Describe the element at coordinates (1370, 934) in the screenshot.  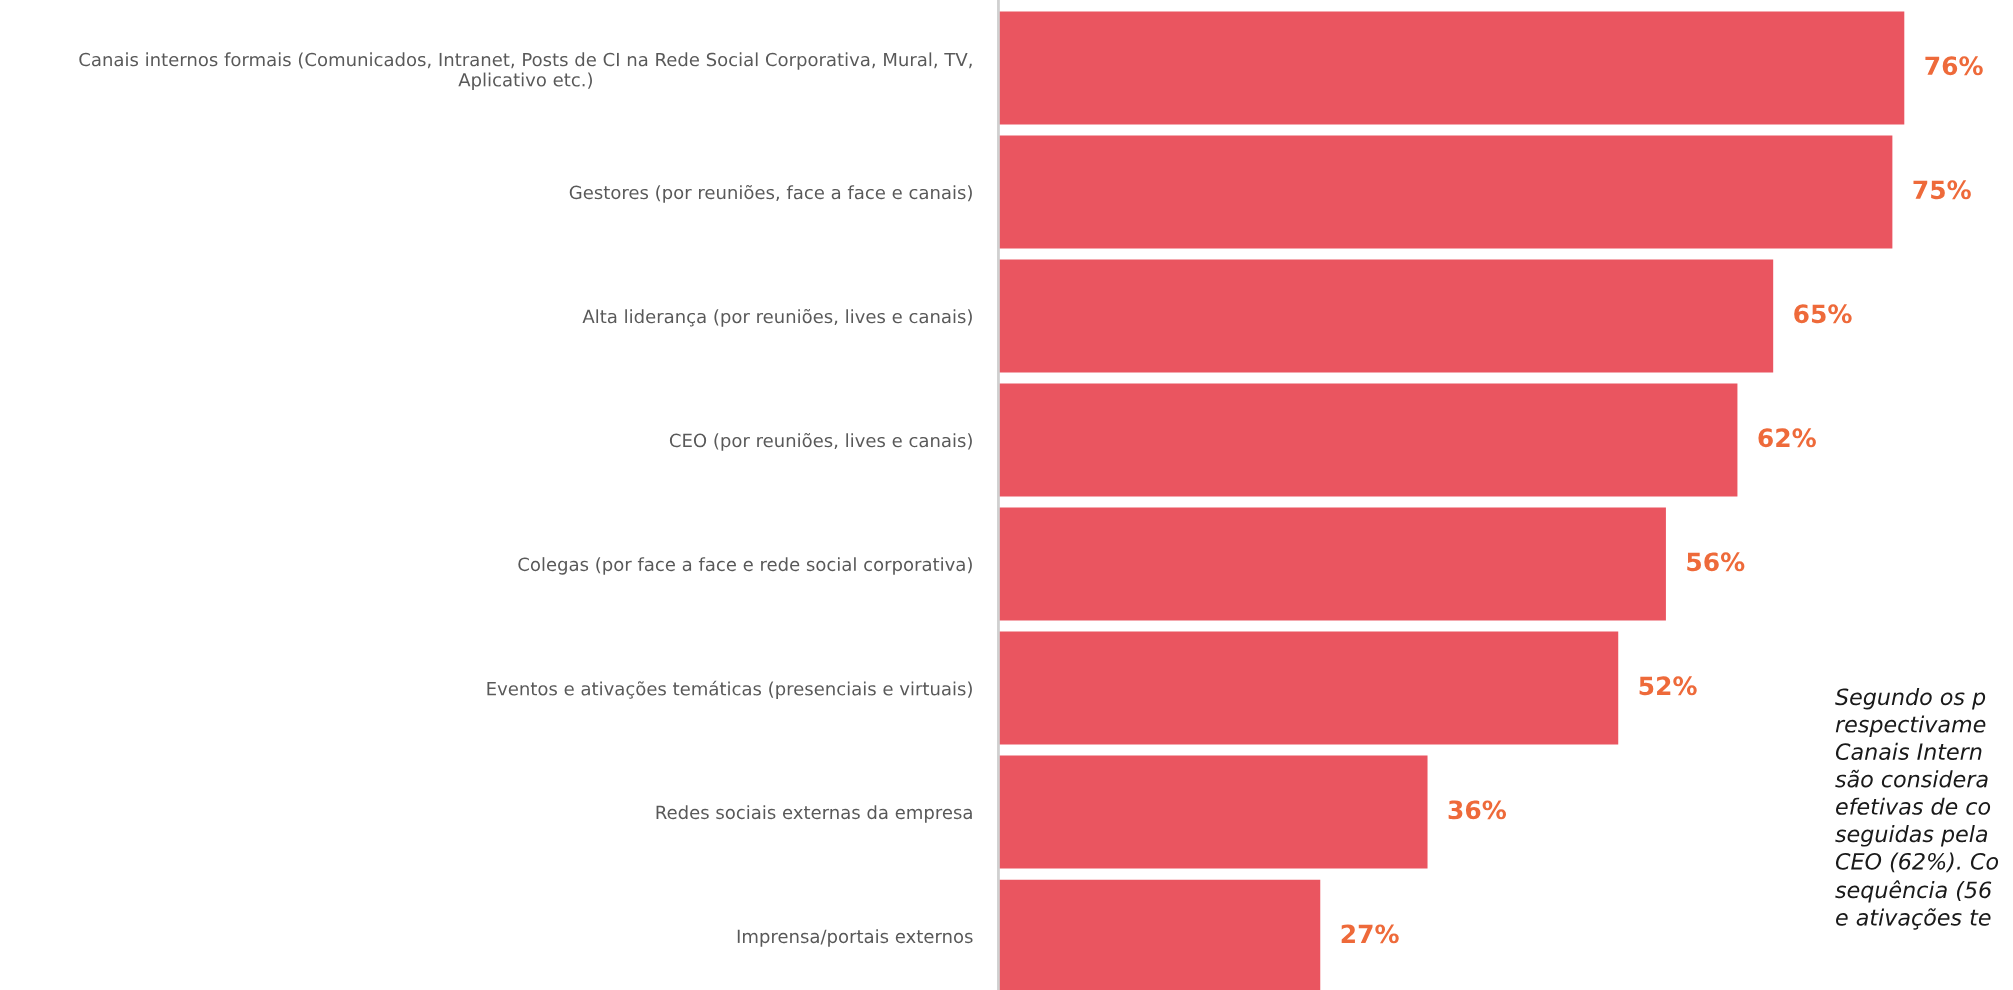
I see `data-label: 27%` at that location.